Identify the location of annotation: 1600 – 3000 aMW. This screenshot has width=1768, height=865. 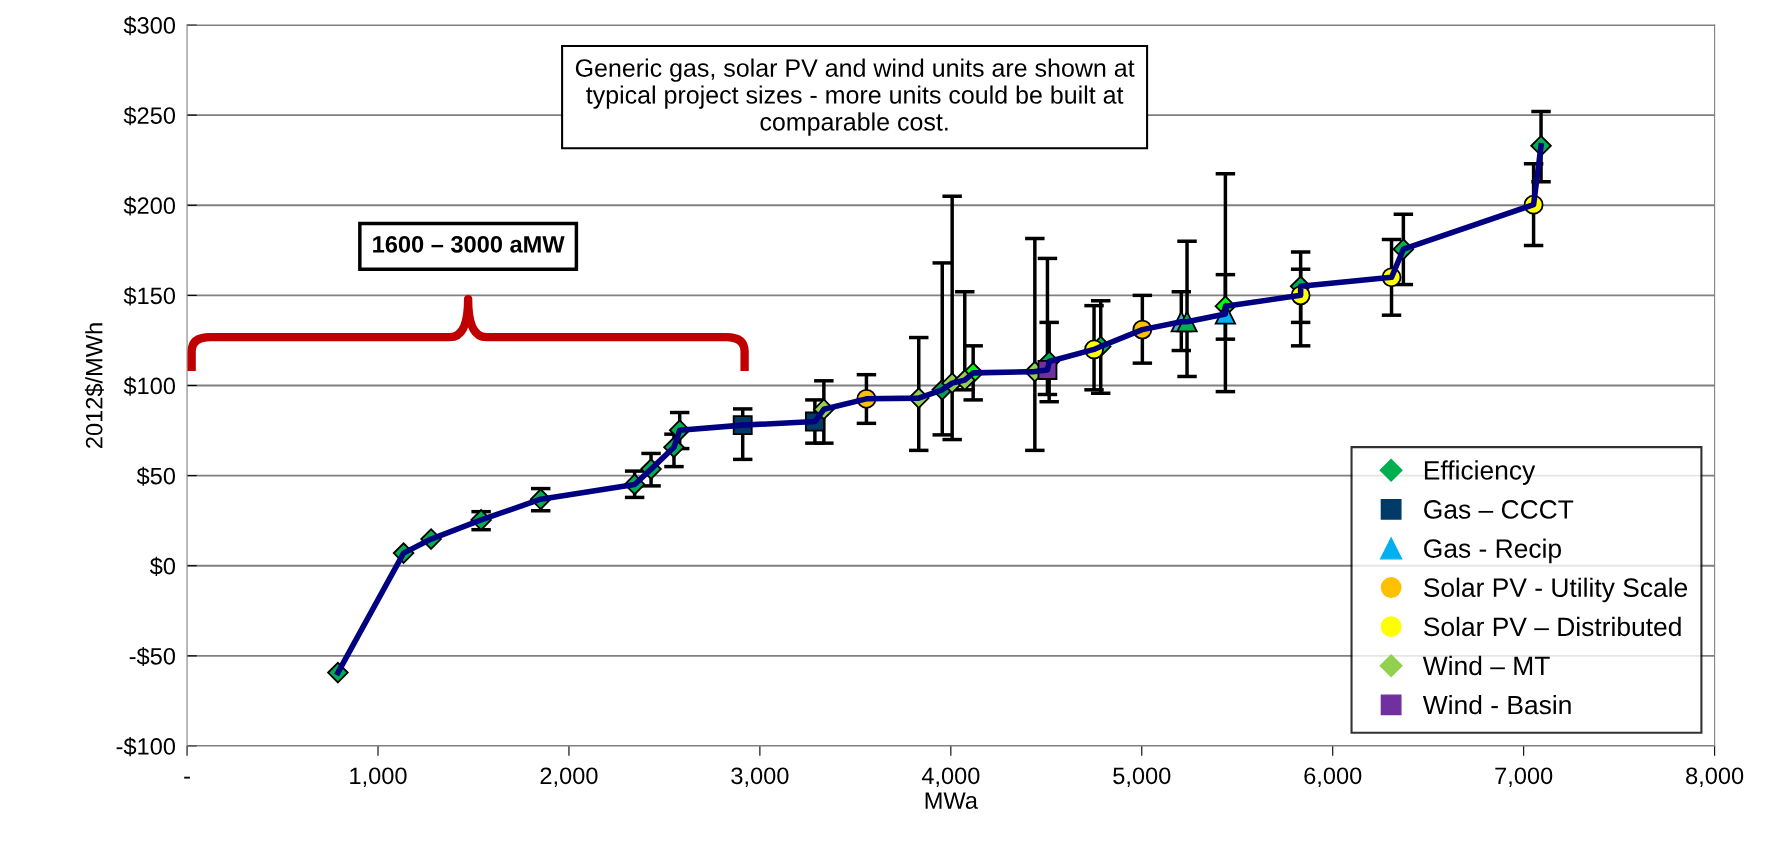
(469, 244).